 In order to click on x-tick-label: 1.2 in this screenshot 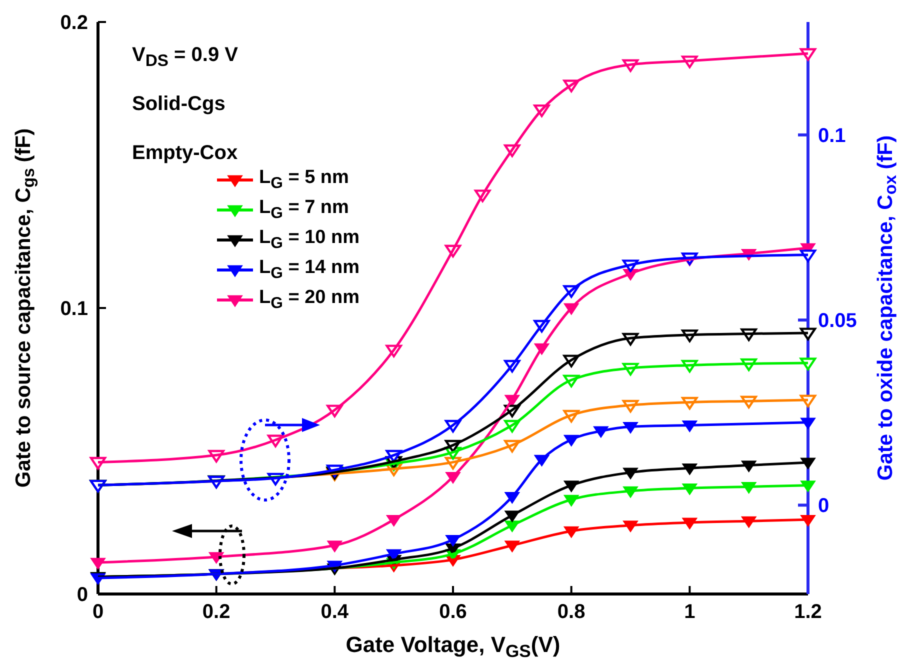, I will do `click(808, 612)`.